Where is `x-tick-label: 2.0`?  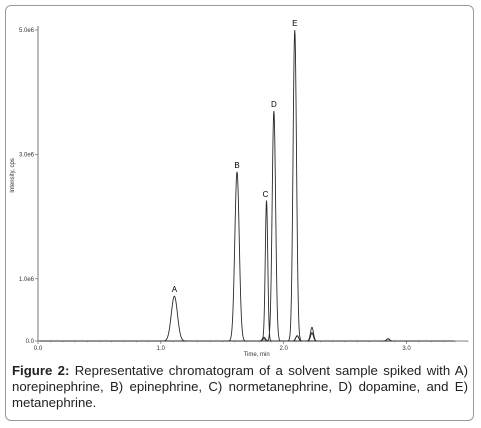 x-tick-label: 2.0 is located at coordinates (284, 349).